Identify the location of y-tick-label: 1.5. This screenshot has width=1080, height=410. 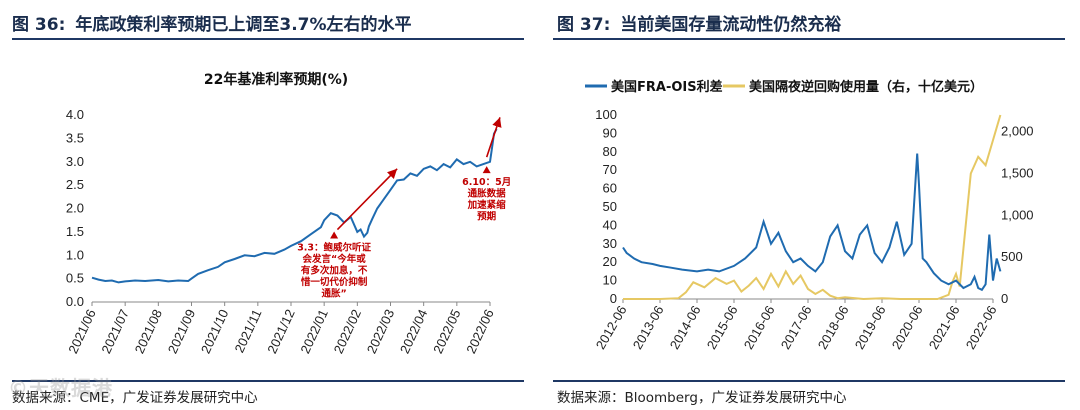
(75, 231).